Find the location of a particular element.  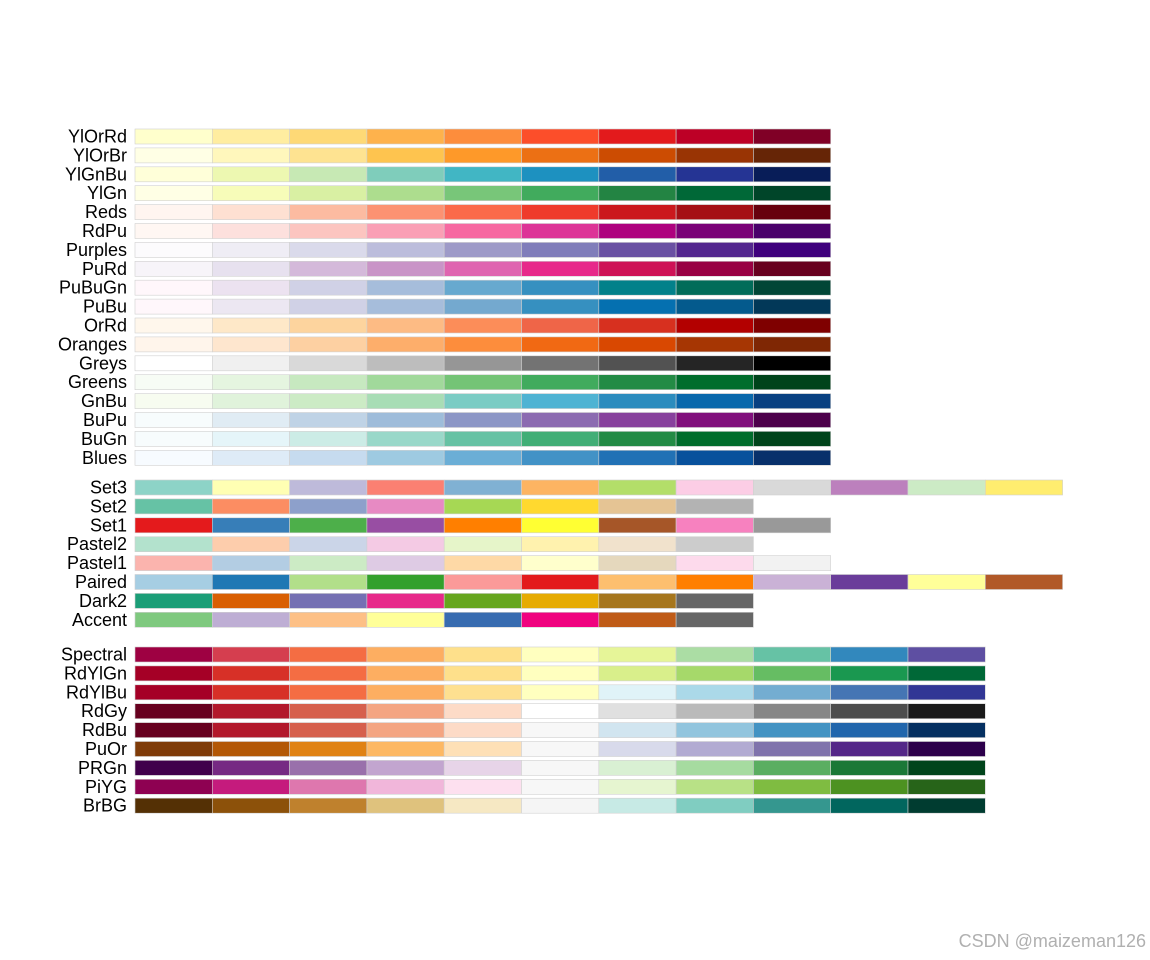

palette-label: BrBG is located at coordinates (105, 806).